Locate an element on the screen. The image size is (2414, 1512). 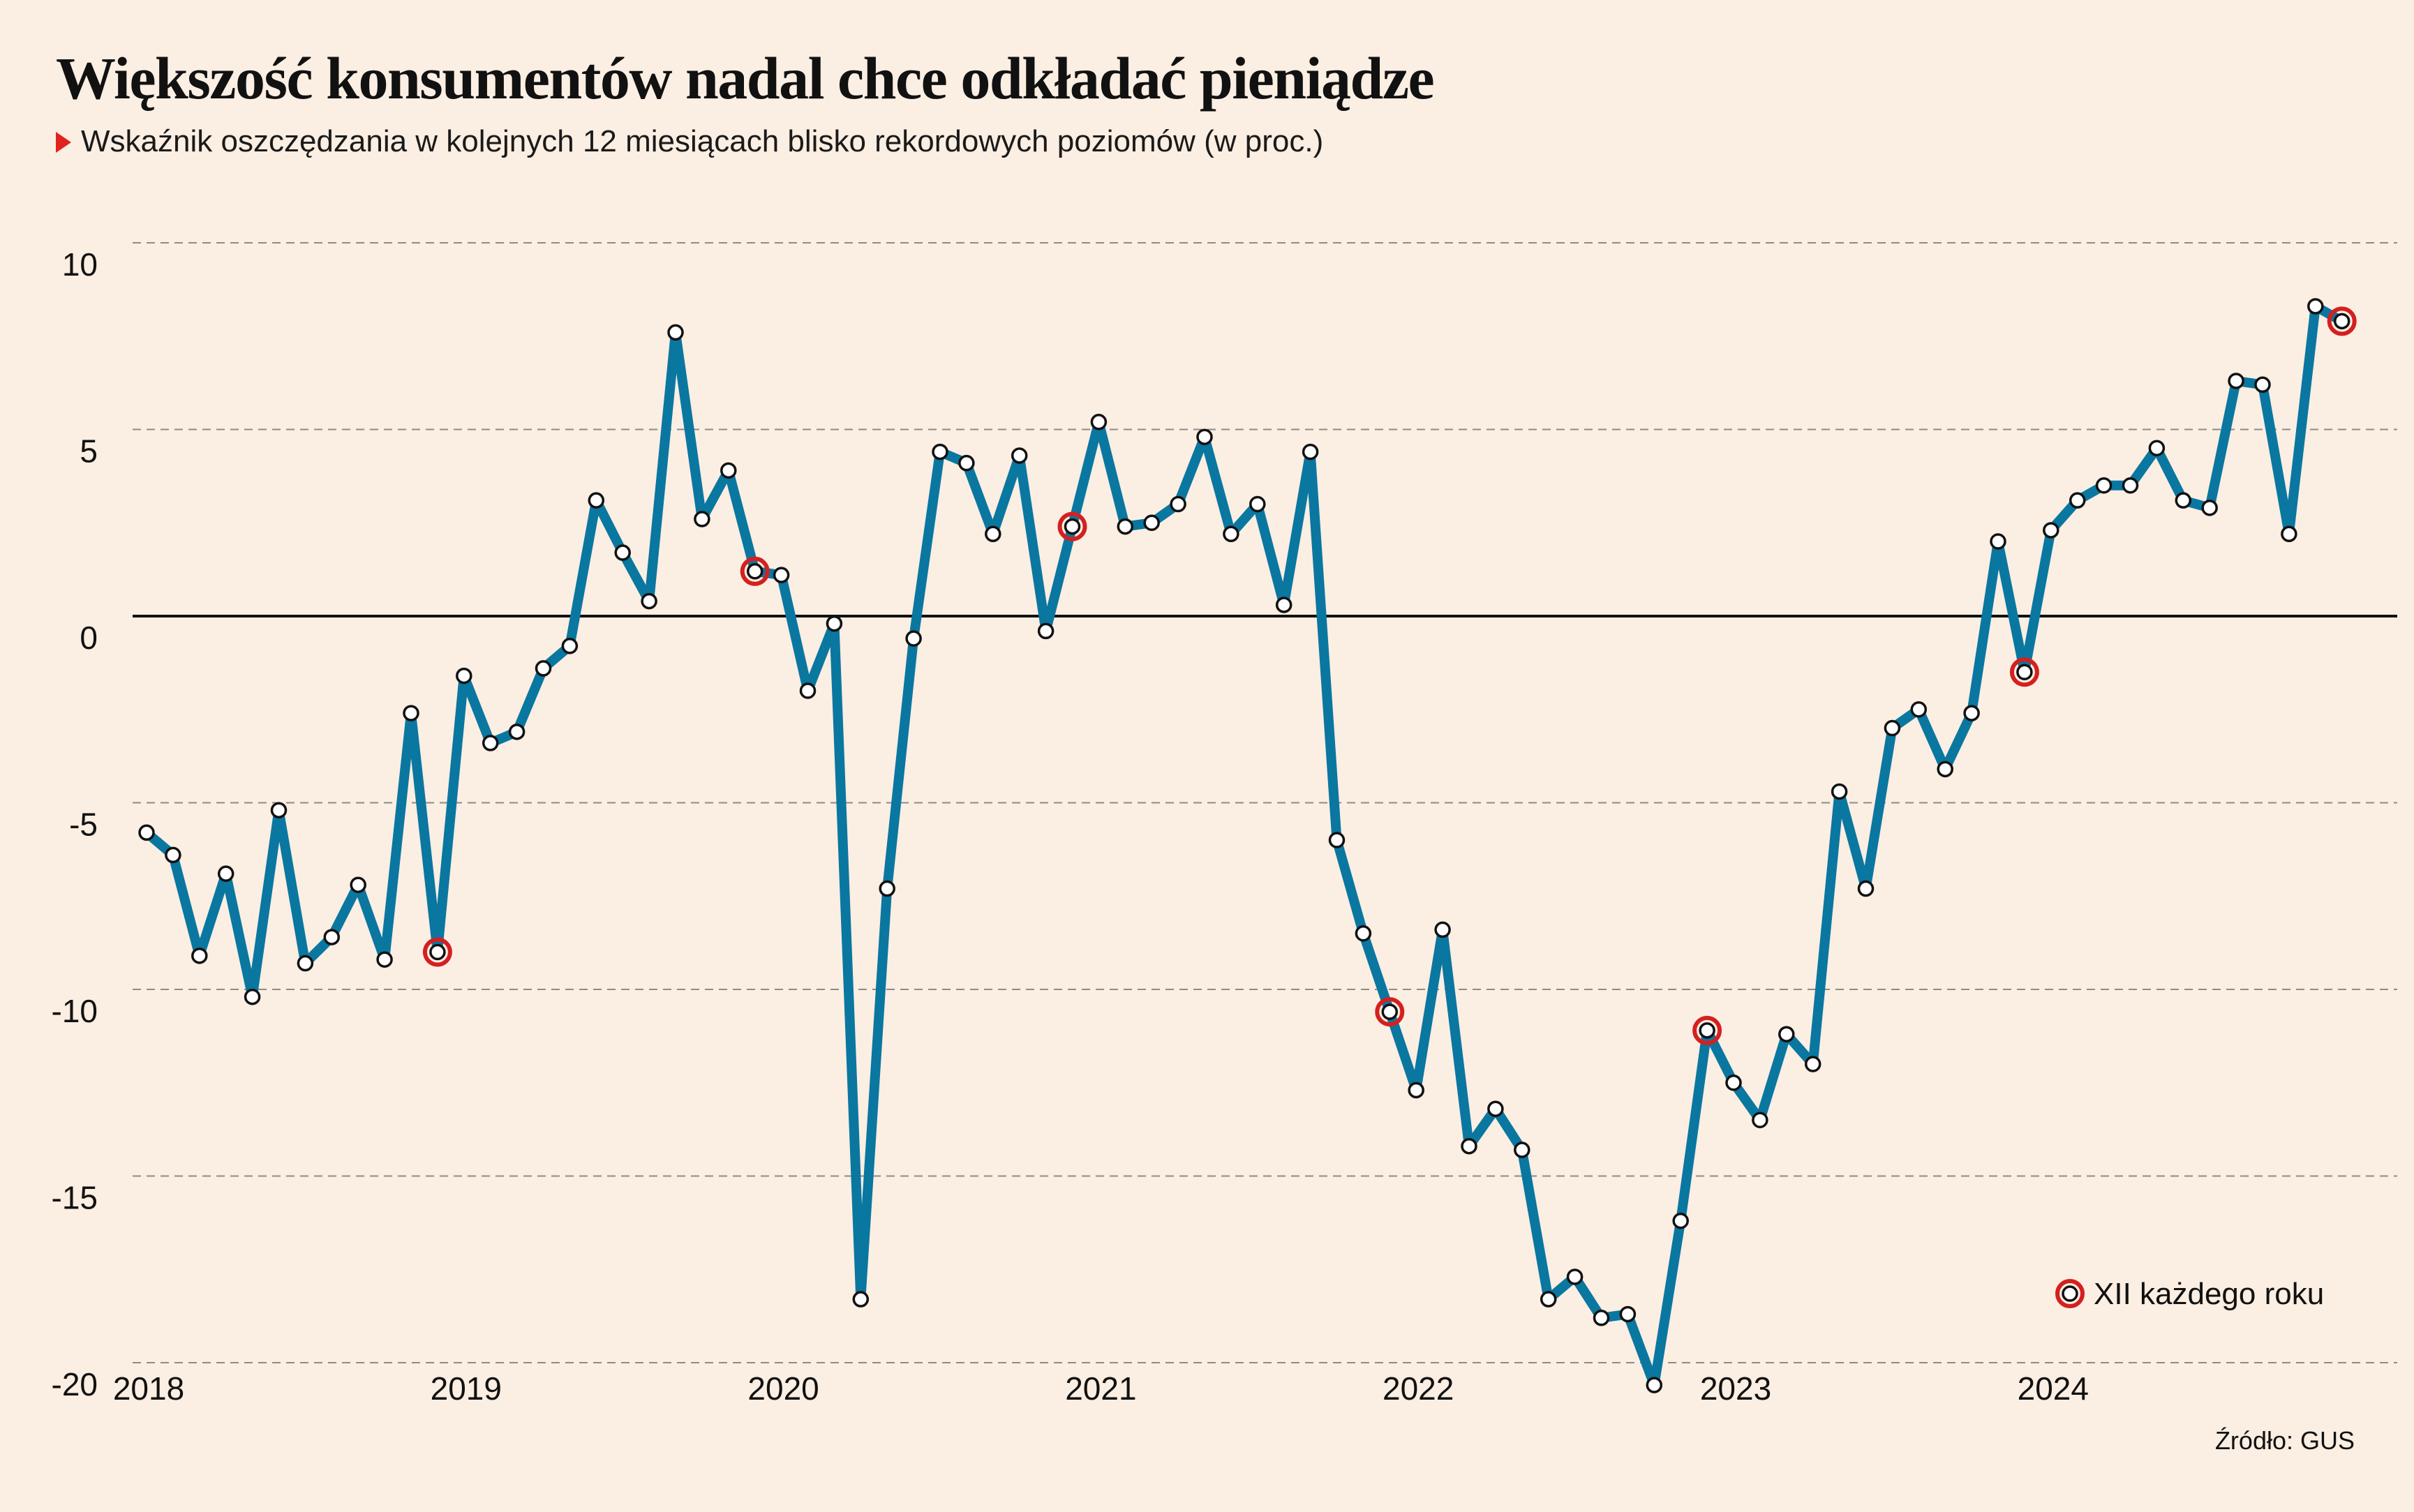
x-tick-label: 2021 is located at coordinates (1100, 1388).